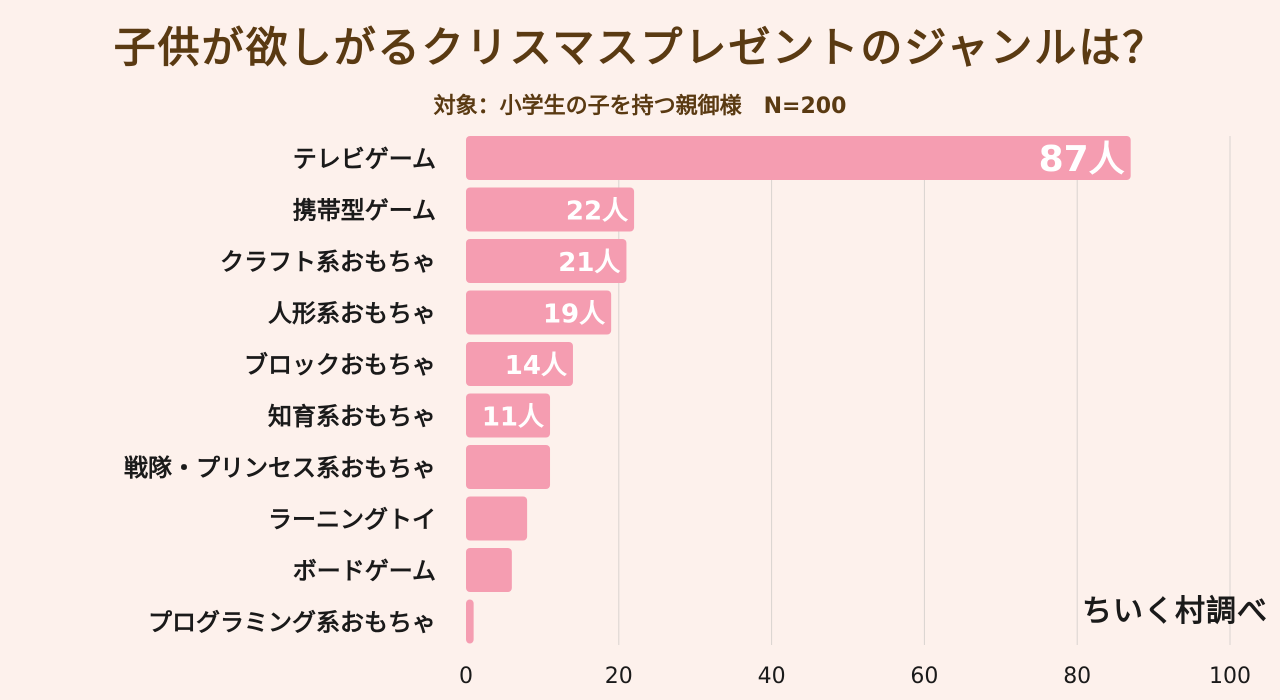 The image size is (1280, 700). What do you see at coordinates (328, 262) in the screenshot?
I see `category-label: クラフト系おもちゃ` at bounding box center [328, 262].